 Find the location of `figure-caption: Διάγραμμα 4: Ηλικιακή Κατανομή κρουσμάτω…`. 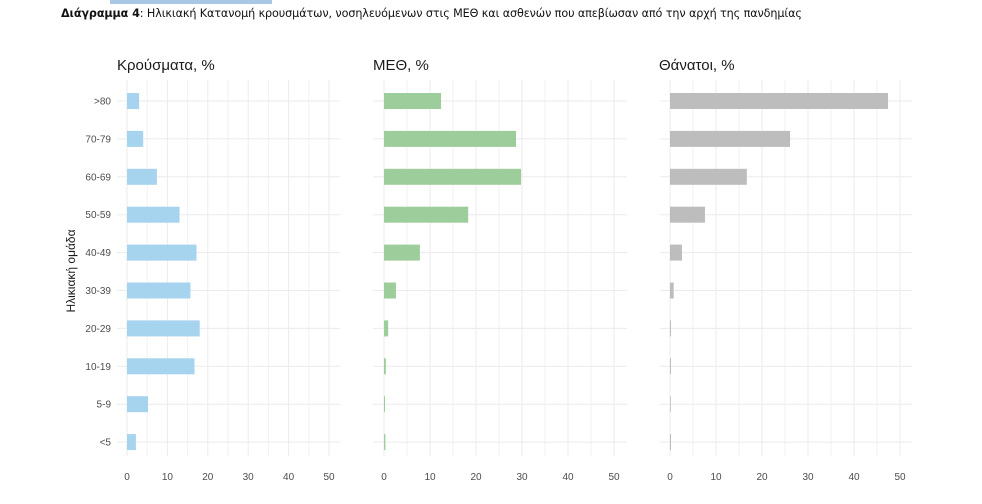

figure-caption: Διάγραμμα 4: Ηλικιακή Κατανομή κρουσμάτω… is located at coordinates (431, 13).